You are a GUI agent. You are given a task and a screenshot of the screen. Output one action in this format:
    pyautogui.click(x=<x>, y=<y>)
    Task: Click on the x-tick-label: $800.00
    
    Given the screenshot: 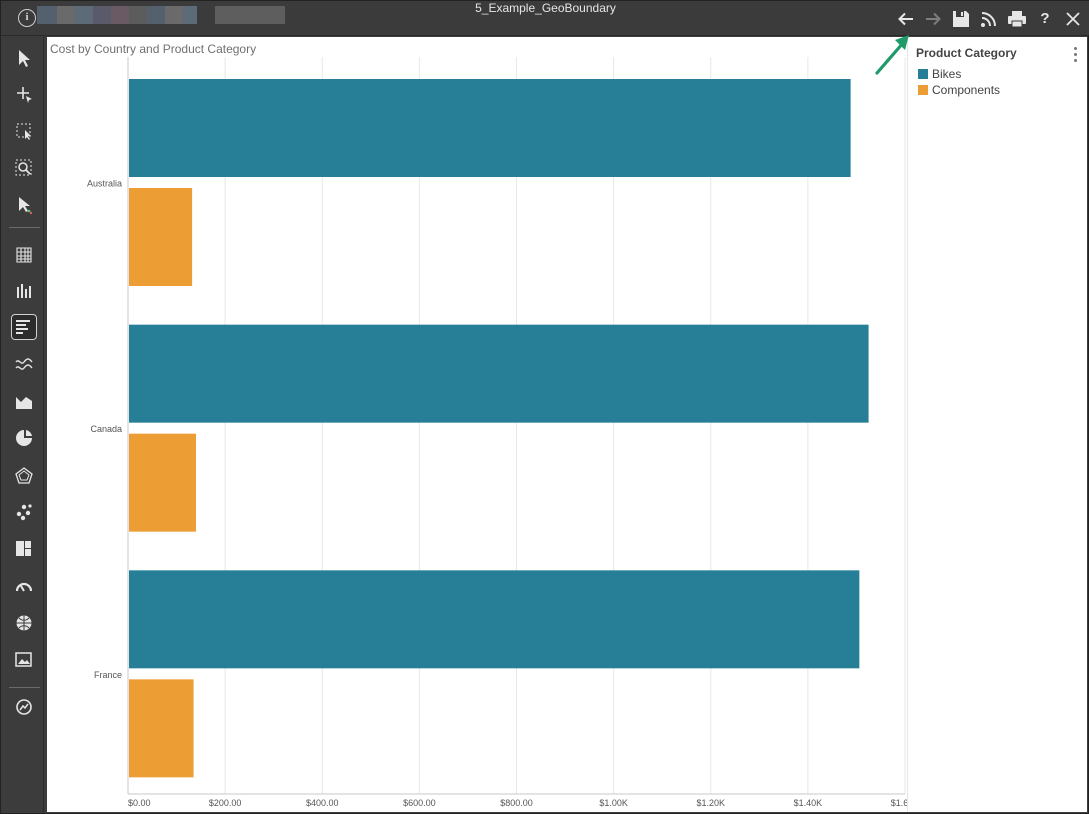 What is the action you would take?
    pyautogui.click(x=516, y=803)
    